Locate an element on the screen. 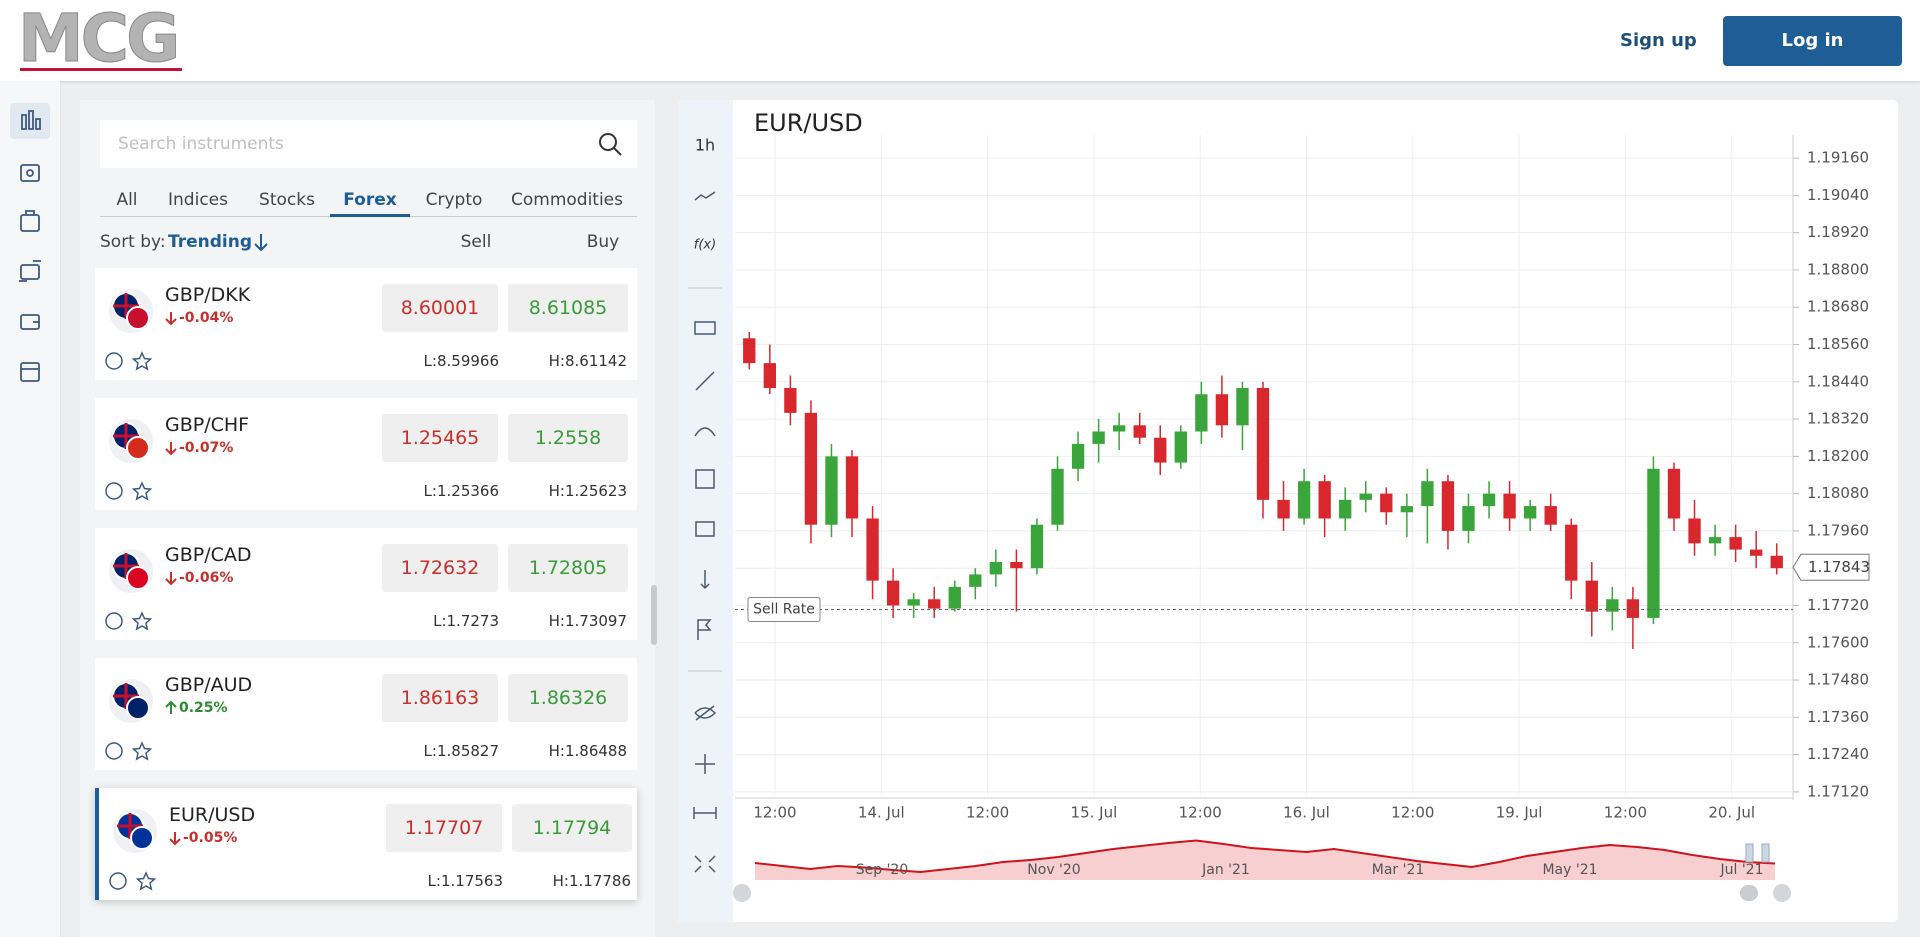 The width and height of the screenshot is (1920, 937). scroll-thumb is located at coordinates (1749, 893).